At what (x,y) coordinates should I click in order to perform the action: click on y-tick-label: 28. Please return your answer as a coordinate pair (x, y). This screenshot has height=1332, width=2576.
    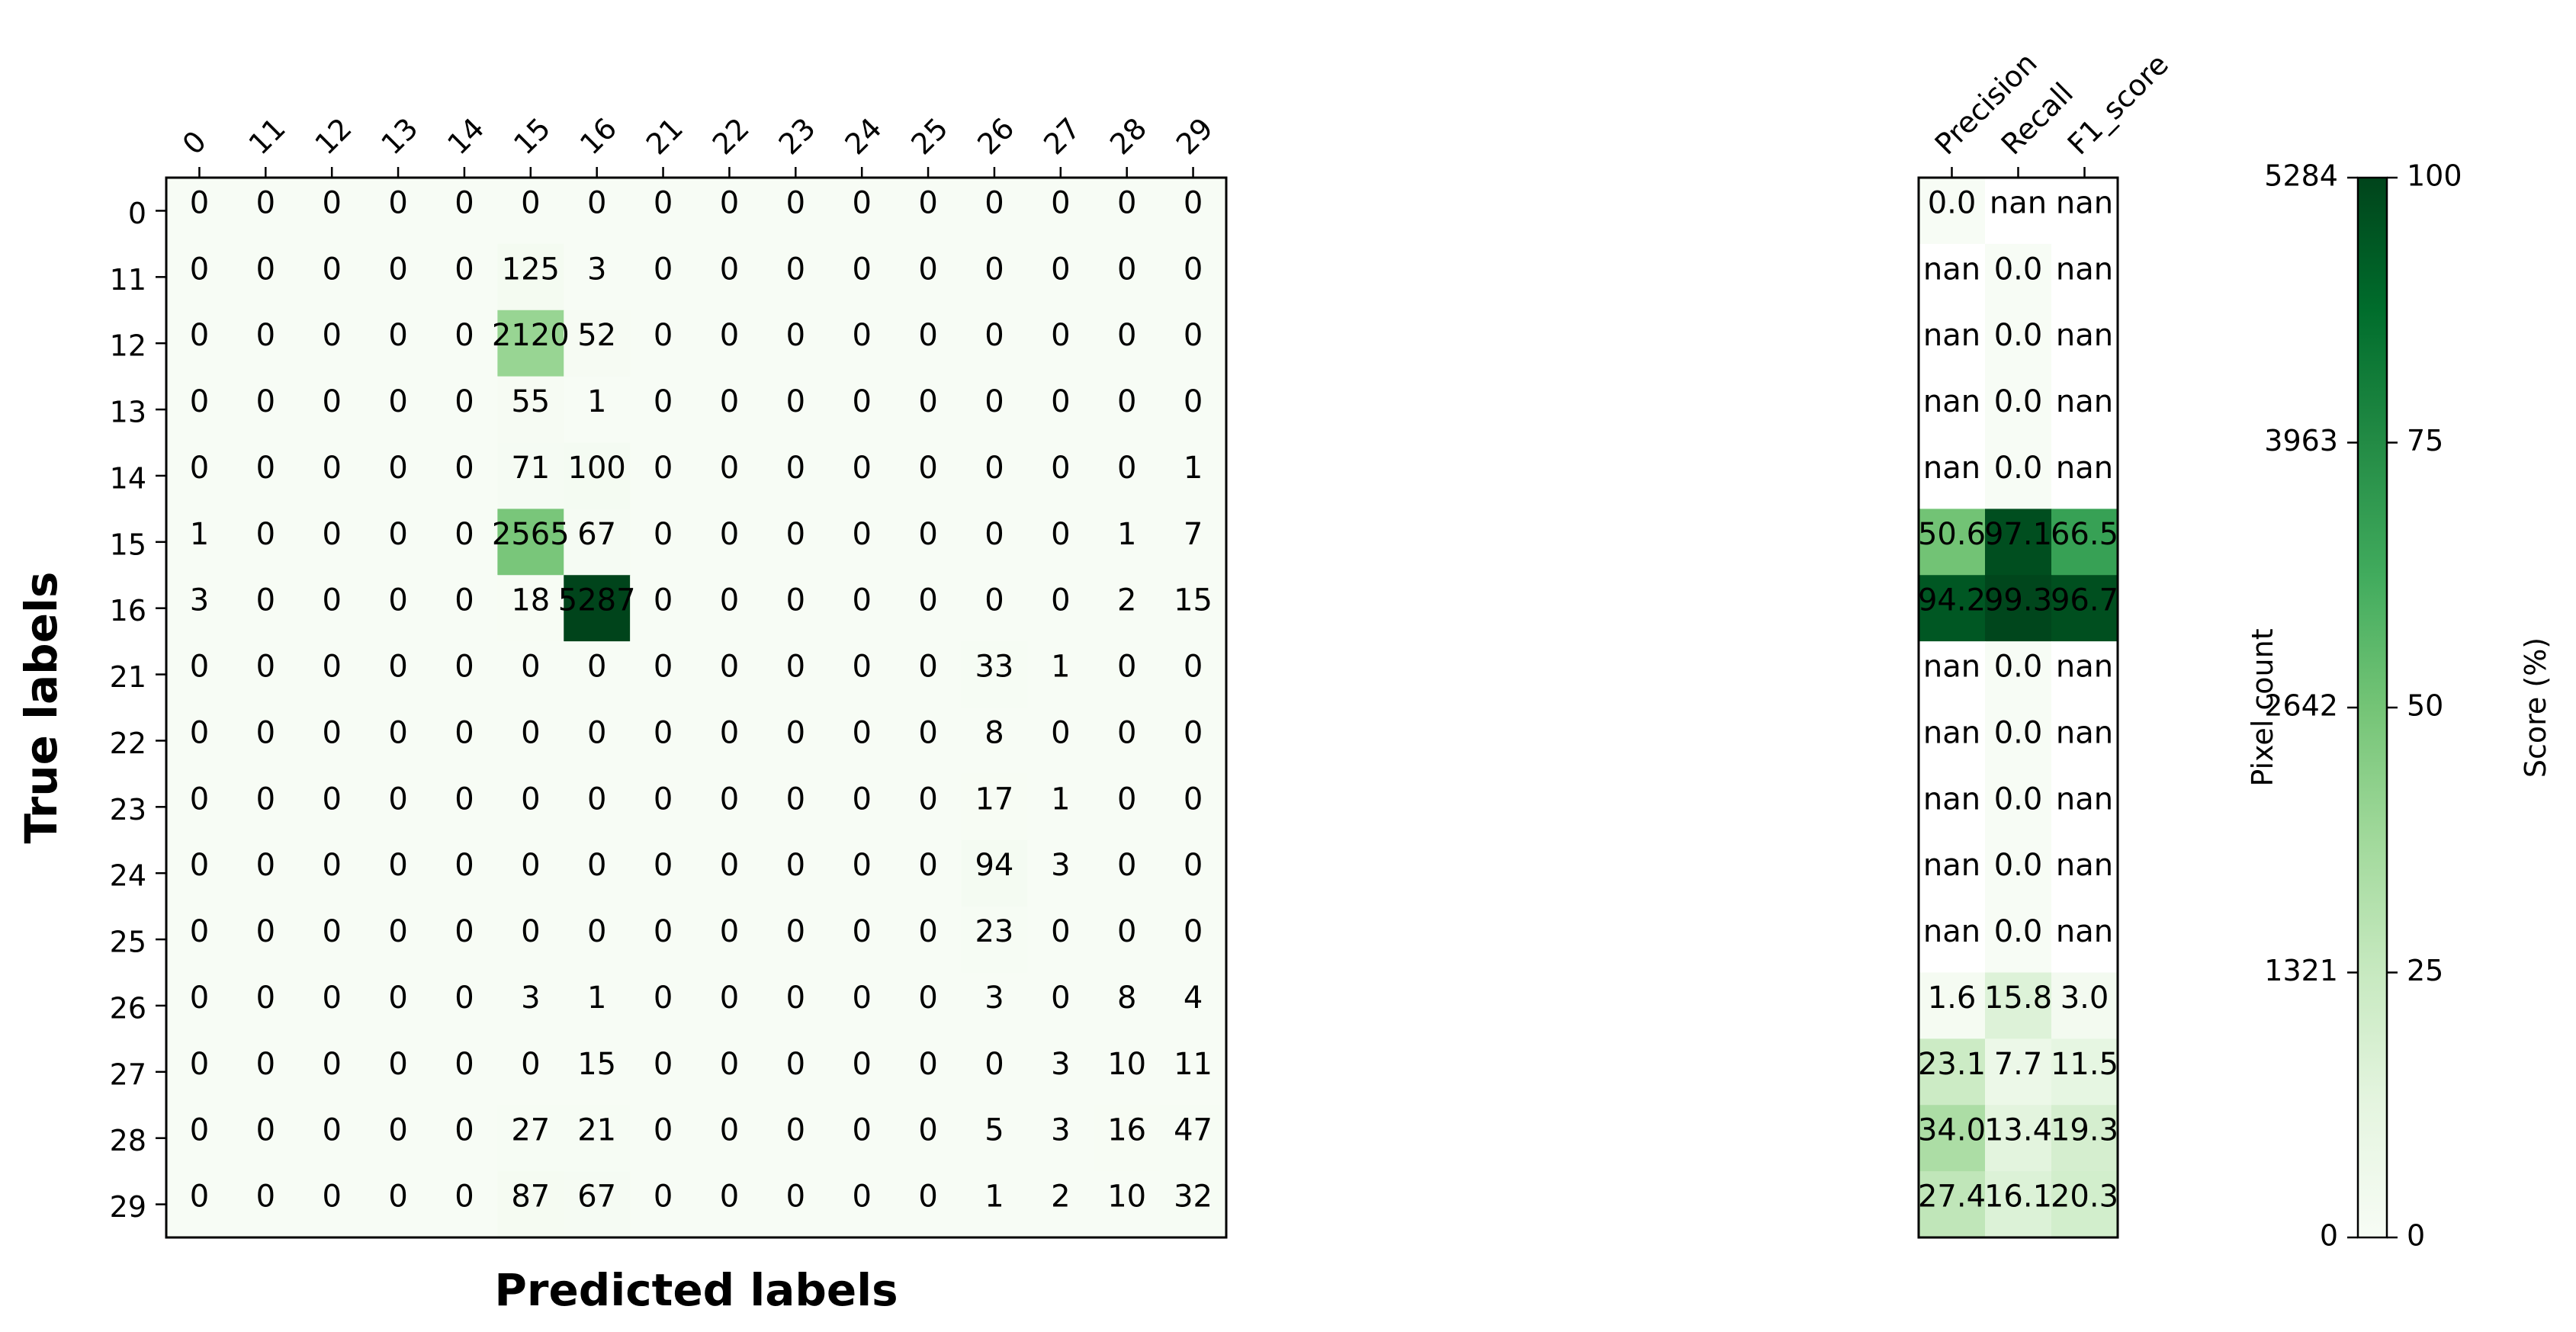
    Looking at the image, I should click on (128, 1140).